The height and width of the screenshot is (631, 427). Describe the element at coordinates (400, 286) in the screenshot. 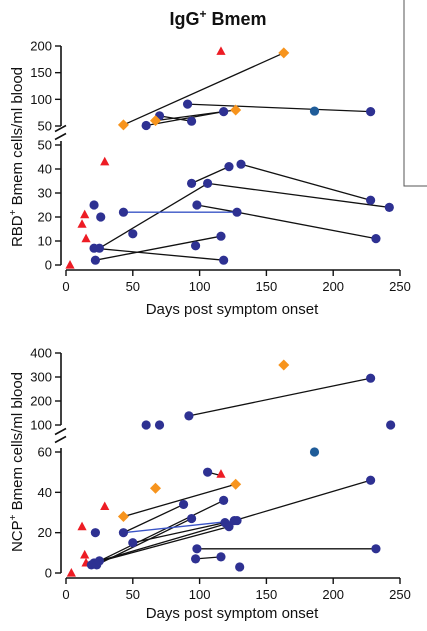

I see `x-tick-label: 250` at that location.